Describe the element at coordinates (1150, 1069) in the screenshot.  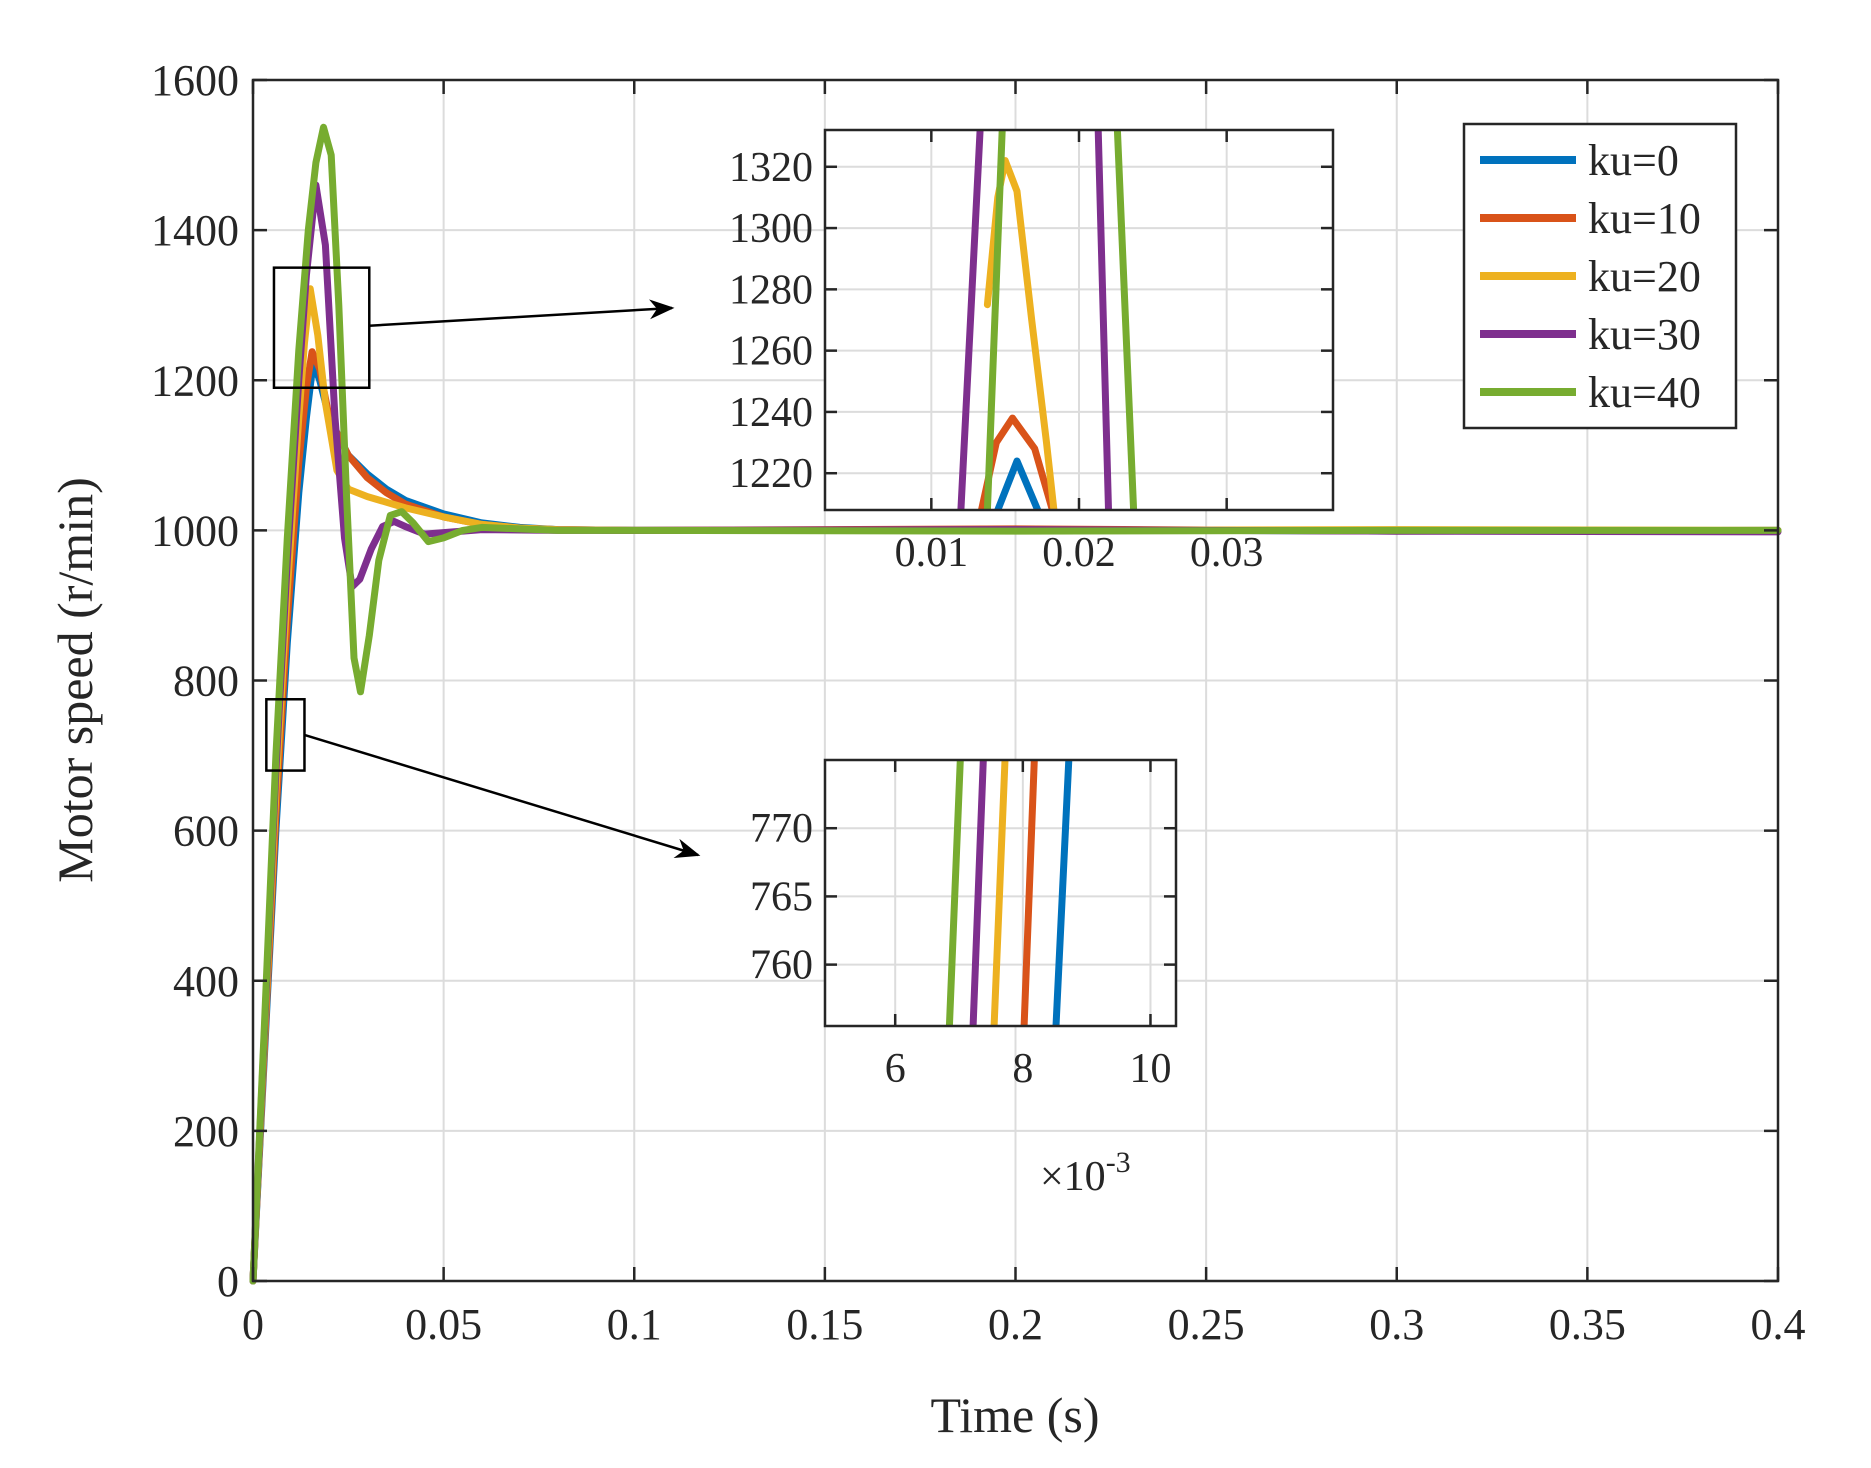
I see `inset-x-tick-label: 10` at that location.